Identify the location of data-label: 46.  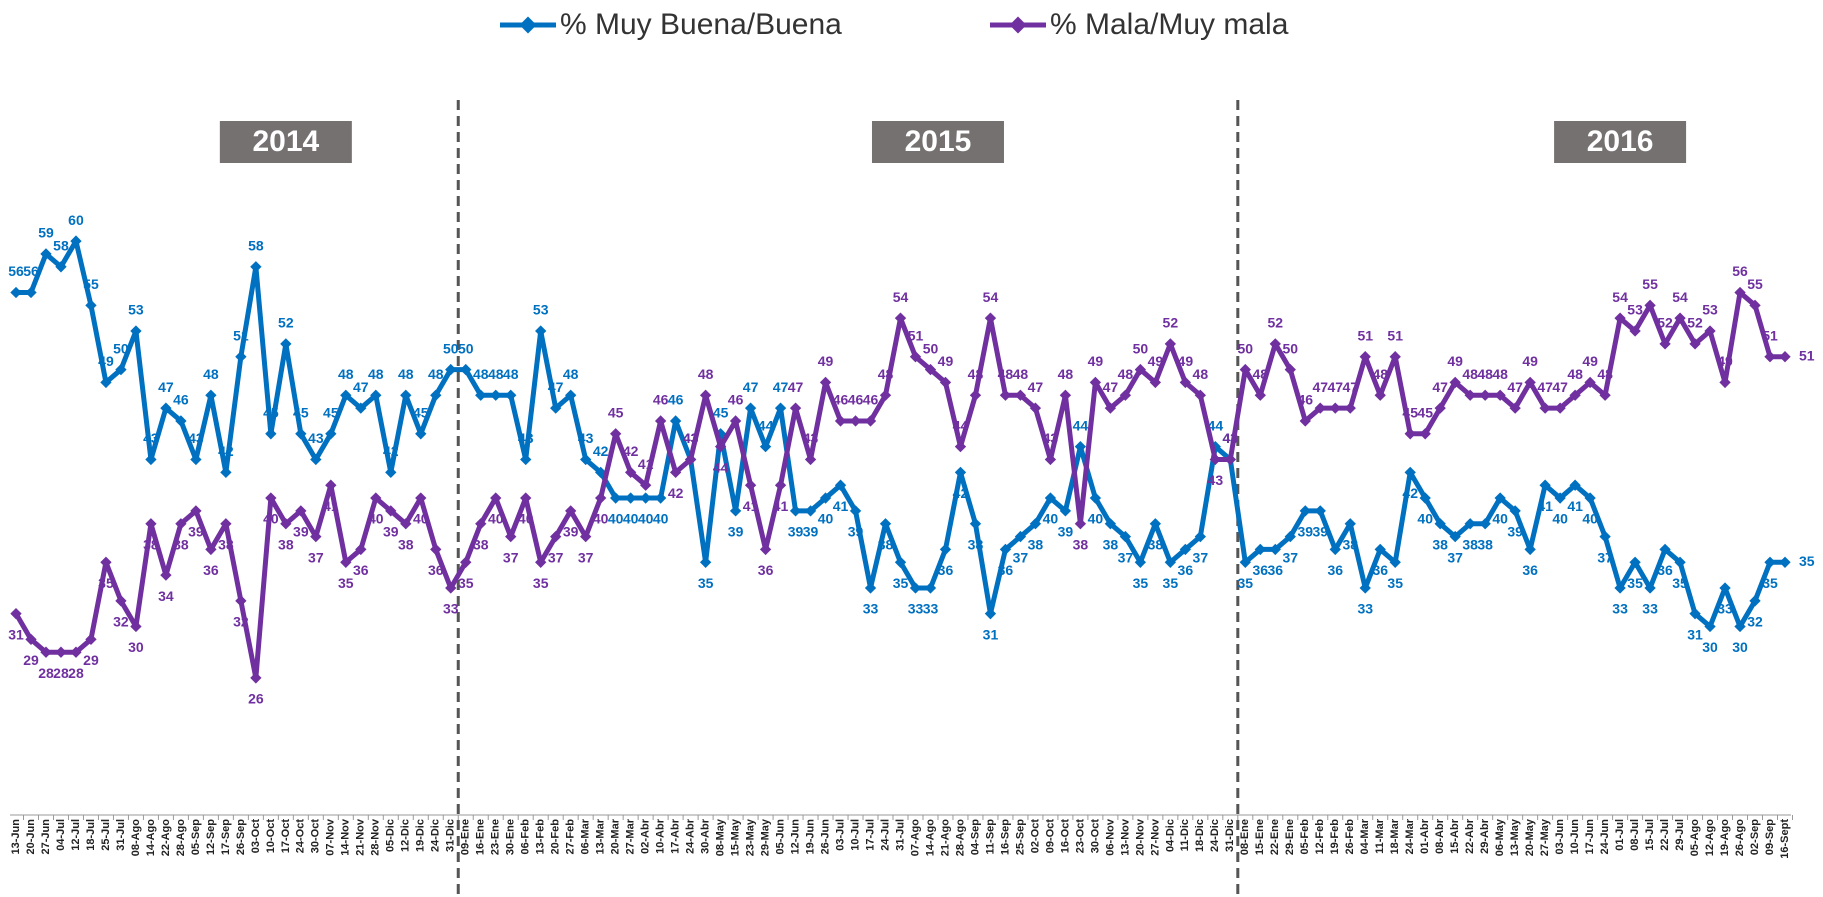
(856, 400).